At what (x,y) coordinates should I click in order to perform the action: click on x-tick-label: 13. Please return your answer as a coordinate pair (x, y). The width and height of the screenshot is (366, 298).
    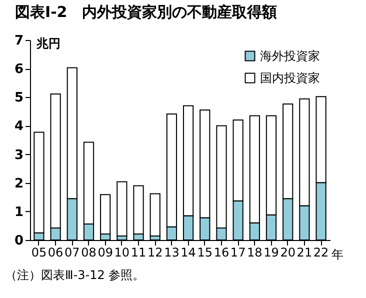
    Looking at the image, I should click on (172, 253).